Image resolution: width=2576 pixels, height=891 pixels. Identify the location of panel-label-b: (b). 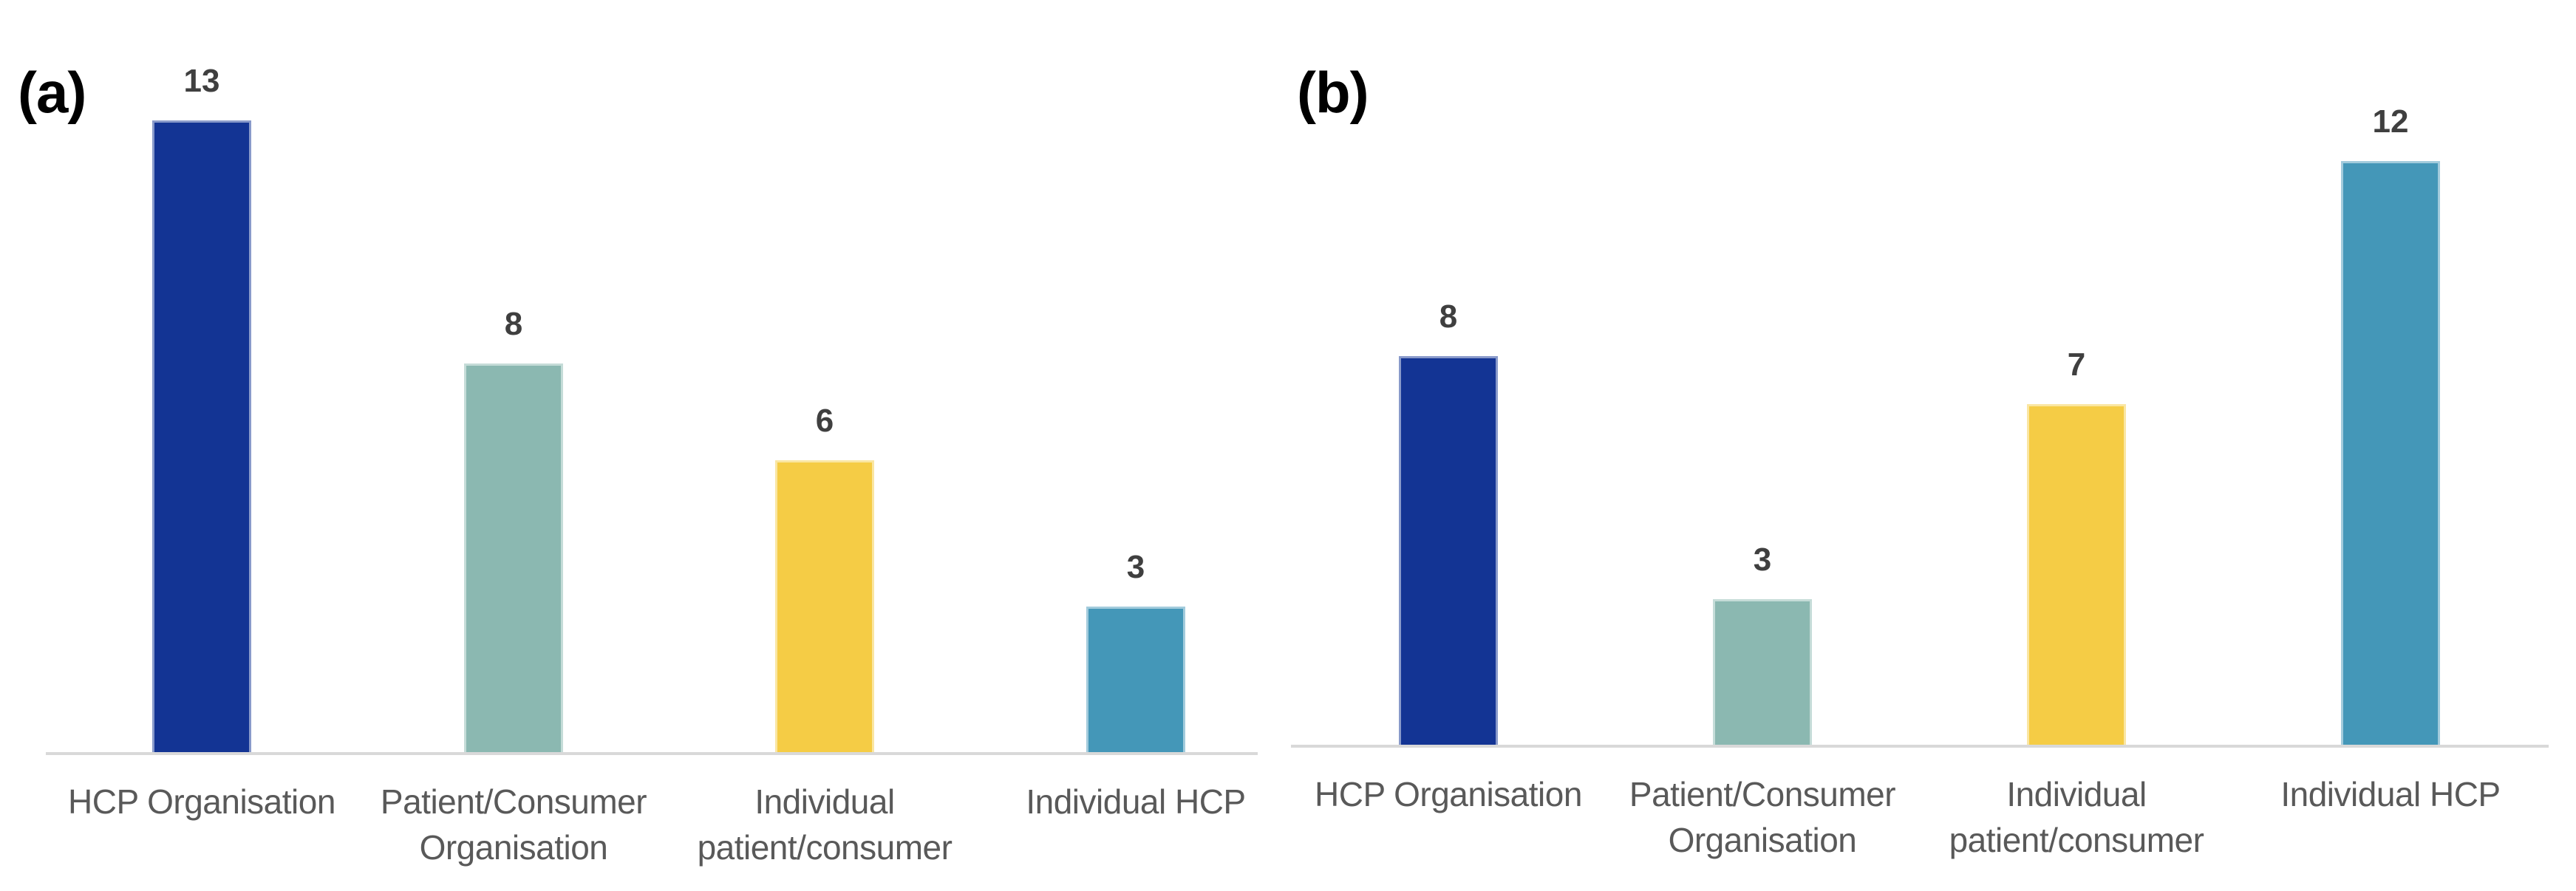
(1333, 93).